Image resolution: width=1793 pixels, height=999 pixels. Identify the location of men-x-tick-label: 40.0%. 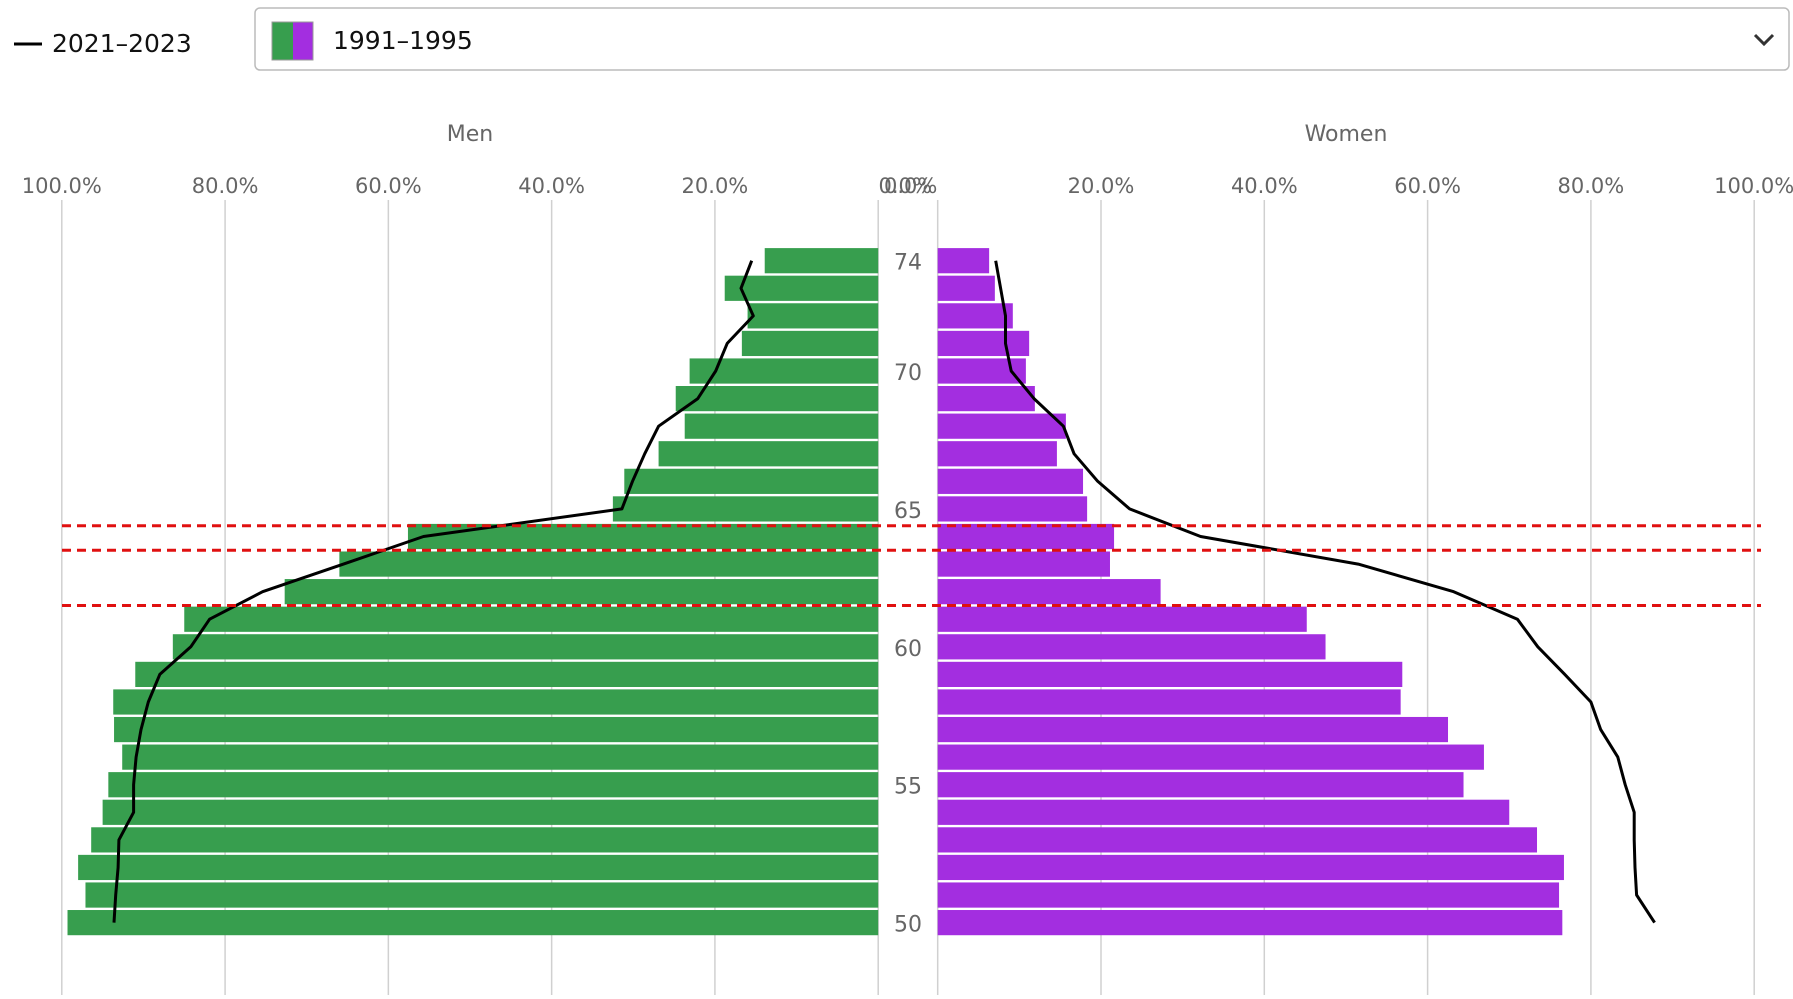
(551, 186).